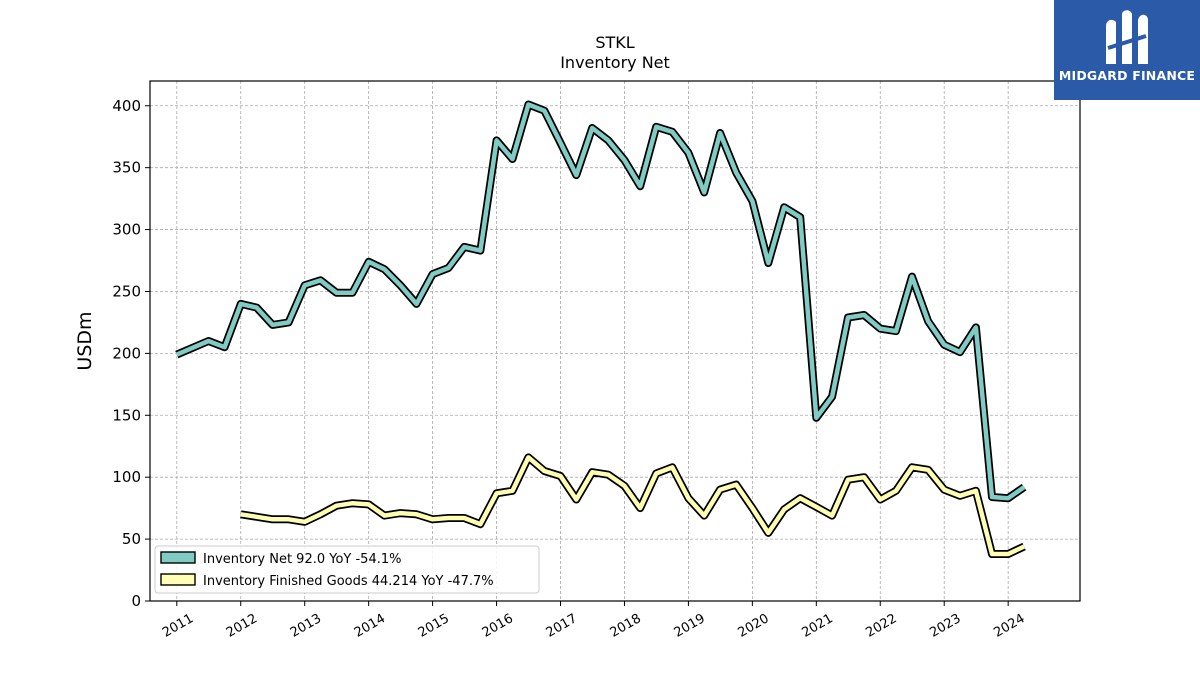 Image resolution: width=1200 pixels, height=675 pixels. What do you see at coordinates (562, 626) in the screenshot?
I see `x-tick-label: 2017` at bounding box center [562, 626].